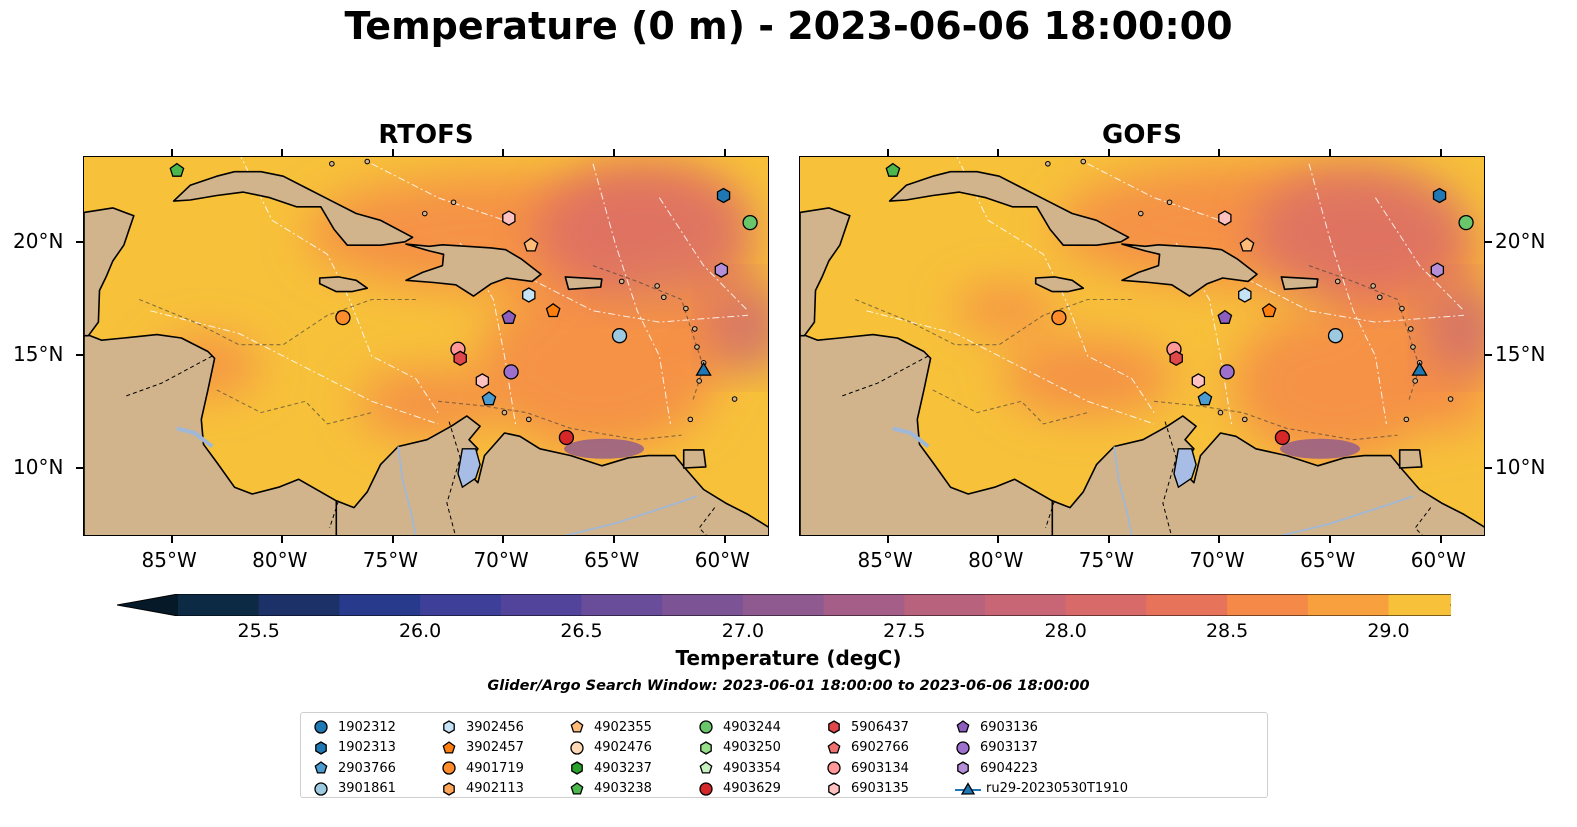 This screenshot has height=827, width=1577. I want to click on lat-tick-label-right: 10°N, so click(1520, 467).